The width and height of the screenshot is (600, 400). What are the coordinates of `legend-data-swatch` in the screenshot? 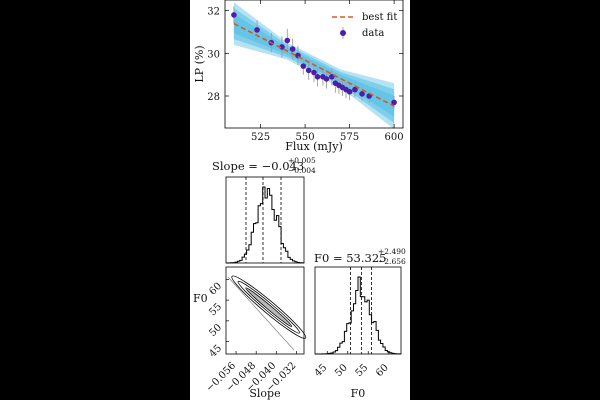 It's located at (343, 33).